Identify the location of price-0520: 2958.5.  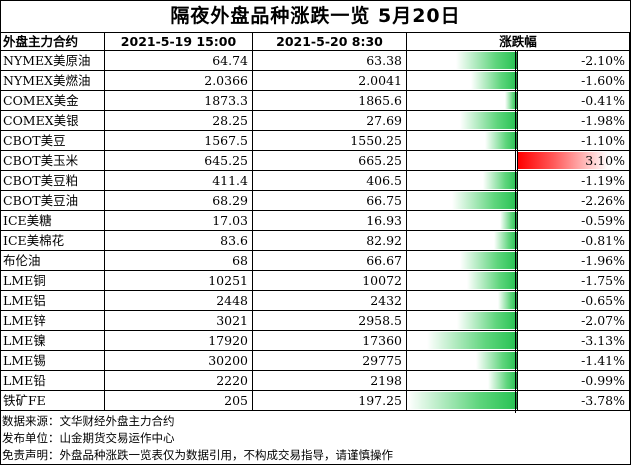
(329, 320).